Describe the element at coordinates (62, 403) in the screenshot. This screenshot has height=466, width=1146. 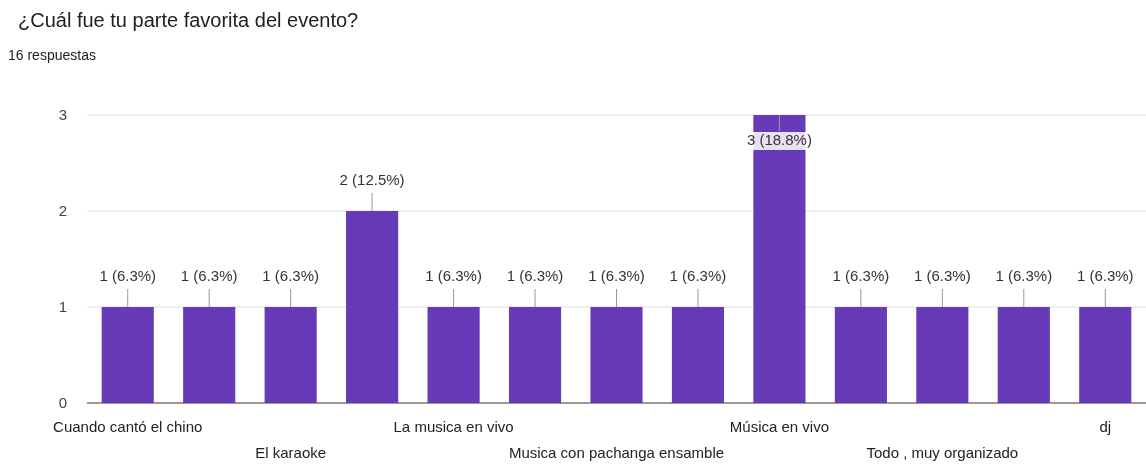
I see `y-tick-label: 0` at that location.